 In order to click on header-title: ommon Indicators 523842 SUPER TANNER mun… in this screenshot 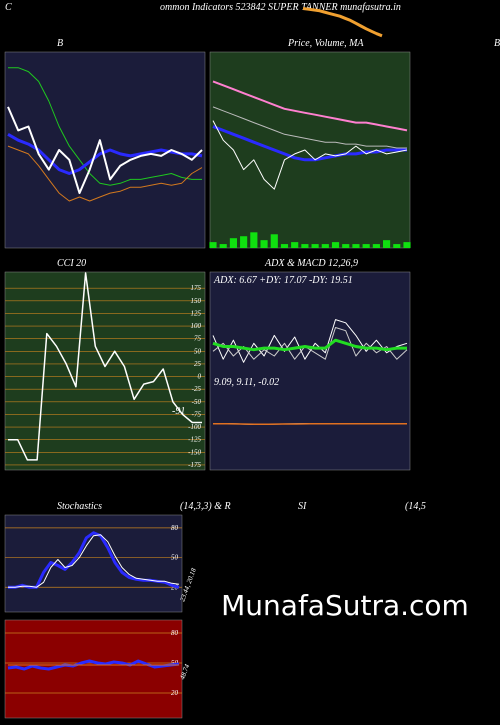, I will do `click(280, 7)`.